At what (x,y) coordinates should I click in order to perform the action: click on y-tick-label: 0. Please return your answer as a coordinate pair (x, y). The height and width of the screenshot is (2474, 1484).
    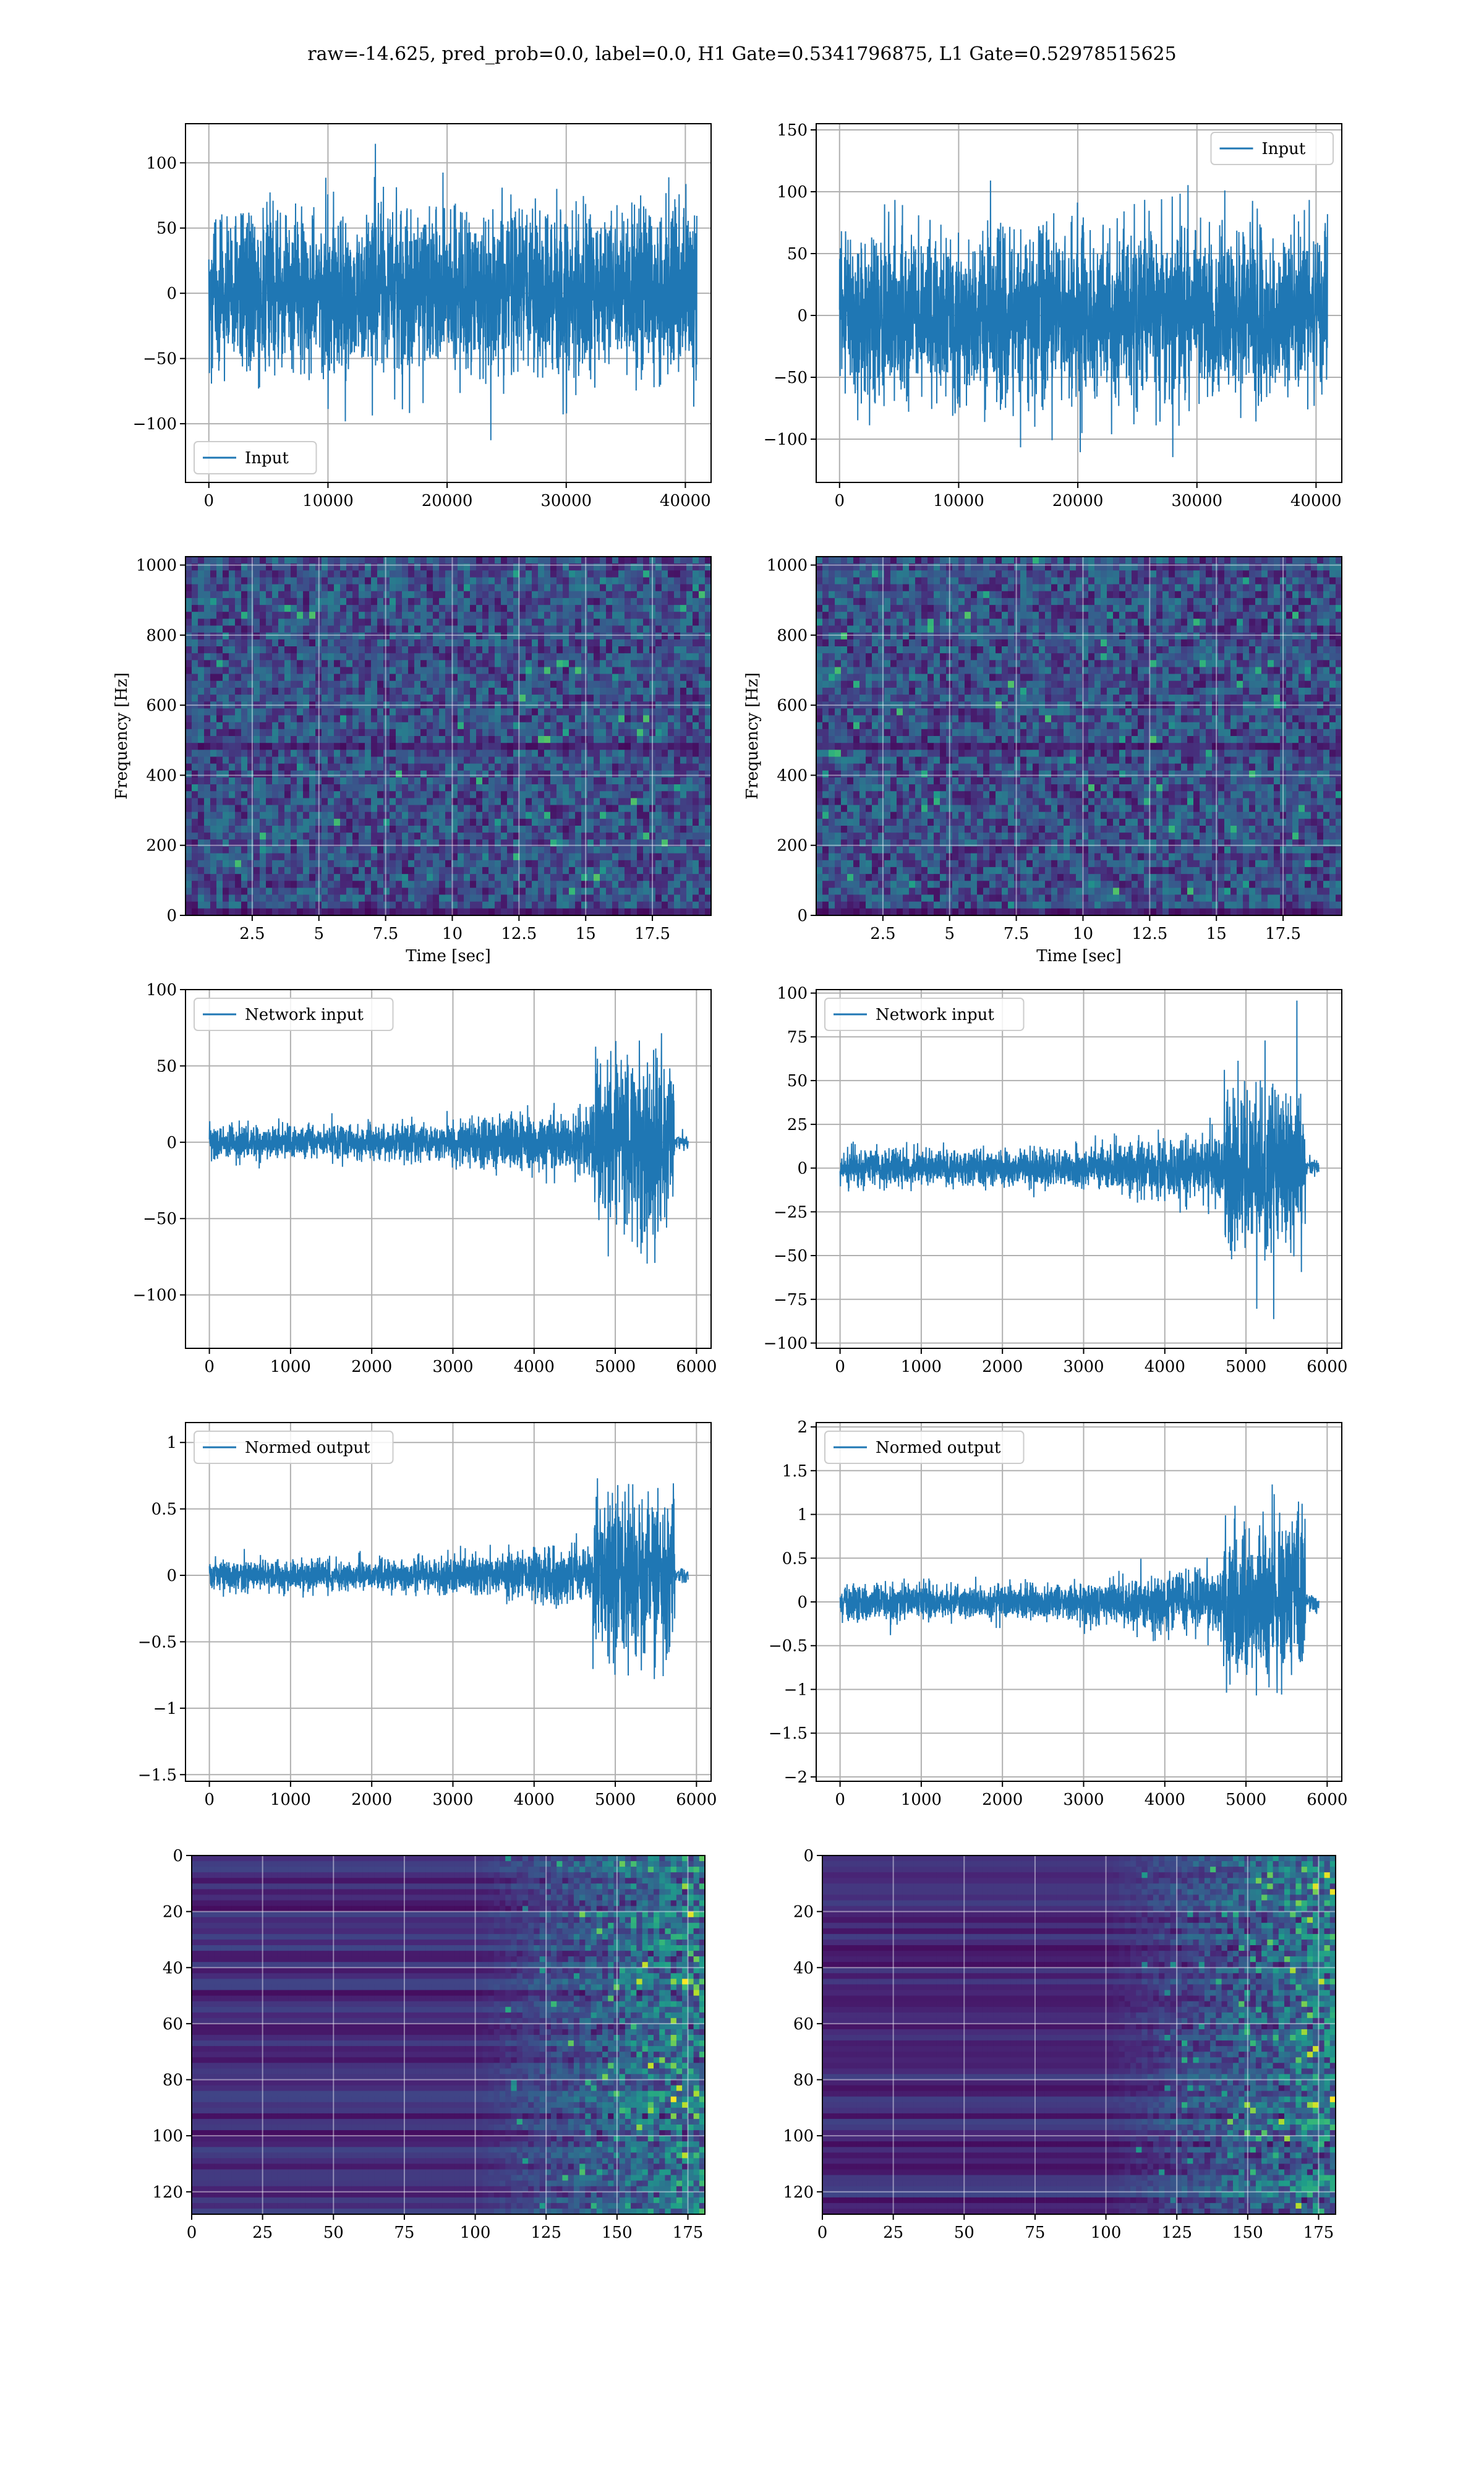
    Looking at the image, I should click on (171, 294).